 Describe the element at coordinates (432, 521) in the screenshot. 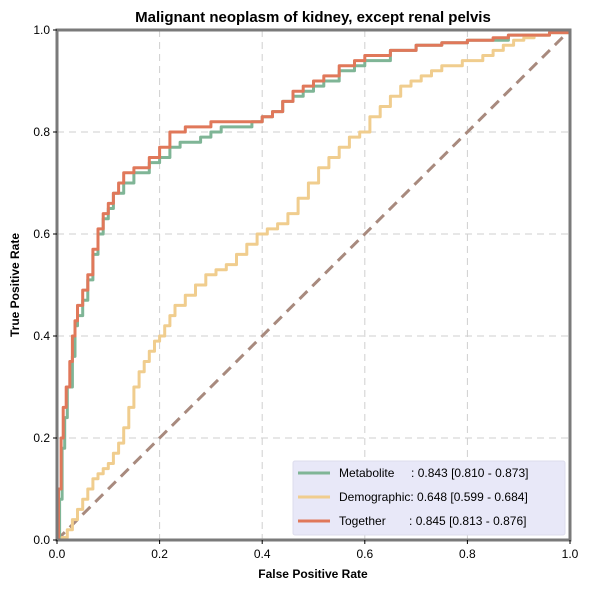

I see `legend-label-together: Together : 0.845 [0.813 - 0.876]` at that location.